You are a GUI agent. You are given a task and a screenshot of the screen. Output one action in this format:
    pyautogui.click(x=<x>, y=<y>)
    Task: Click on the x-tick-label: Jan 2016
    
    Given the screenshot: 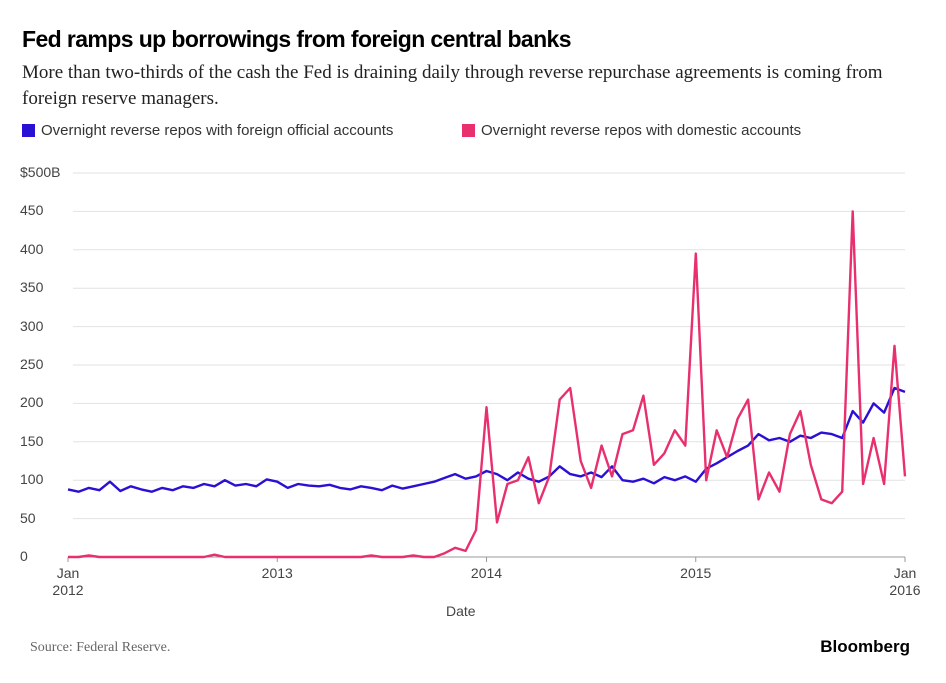 What is the action you would take?
    pyautogui.click(x=905, y=581)
    